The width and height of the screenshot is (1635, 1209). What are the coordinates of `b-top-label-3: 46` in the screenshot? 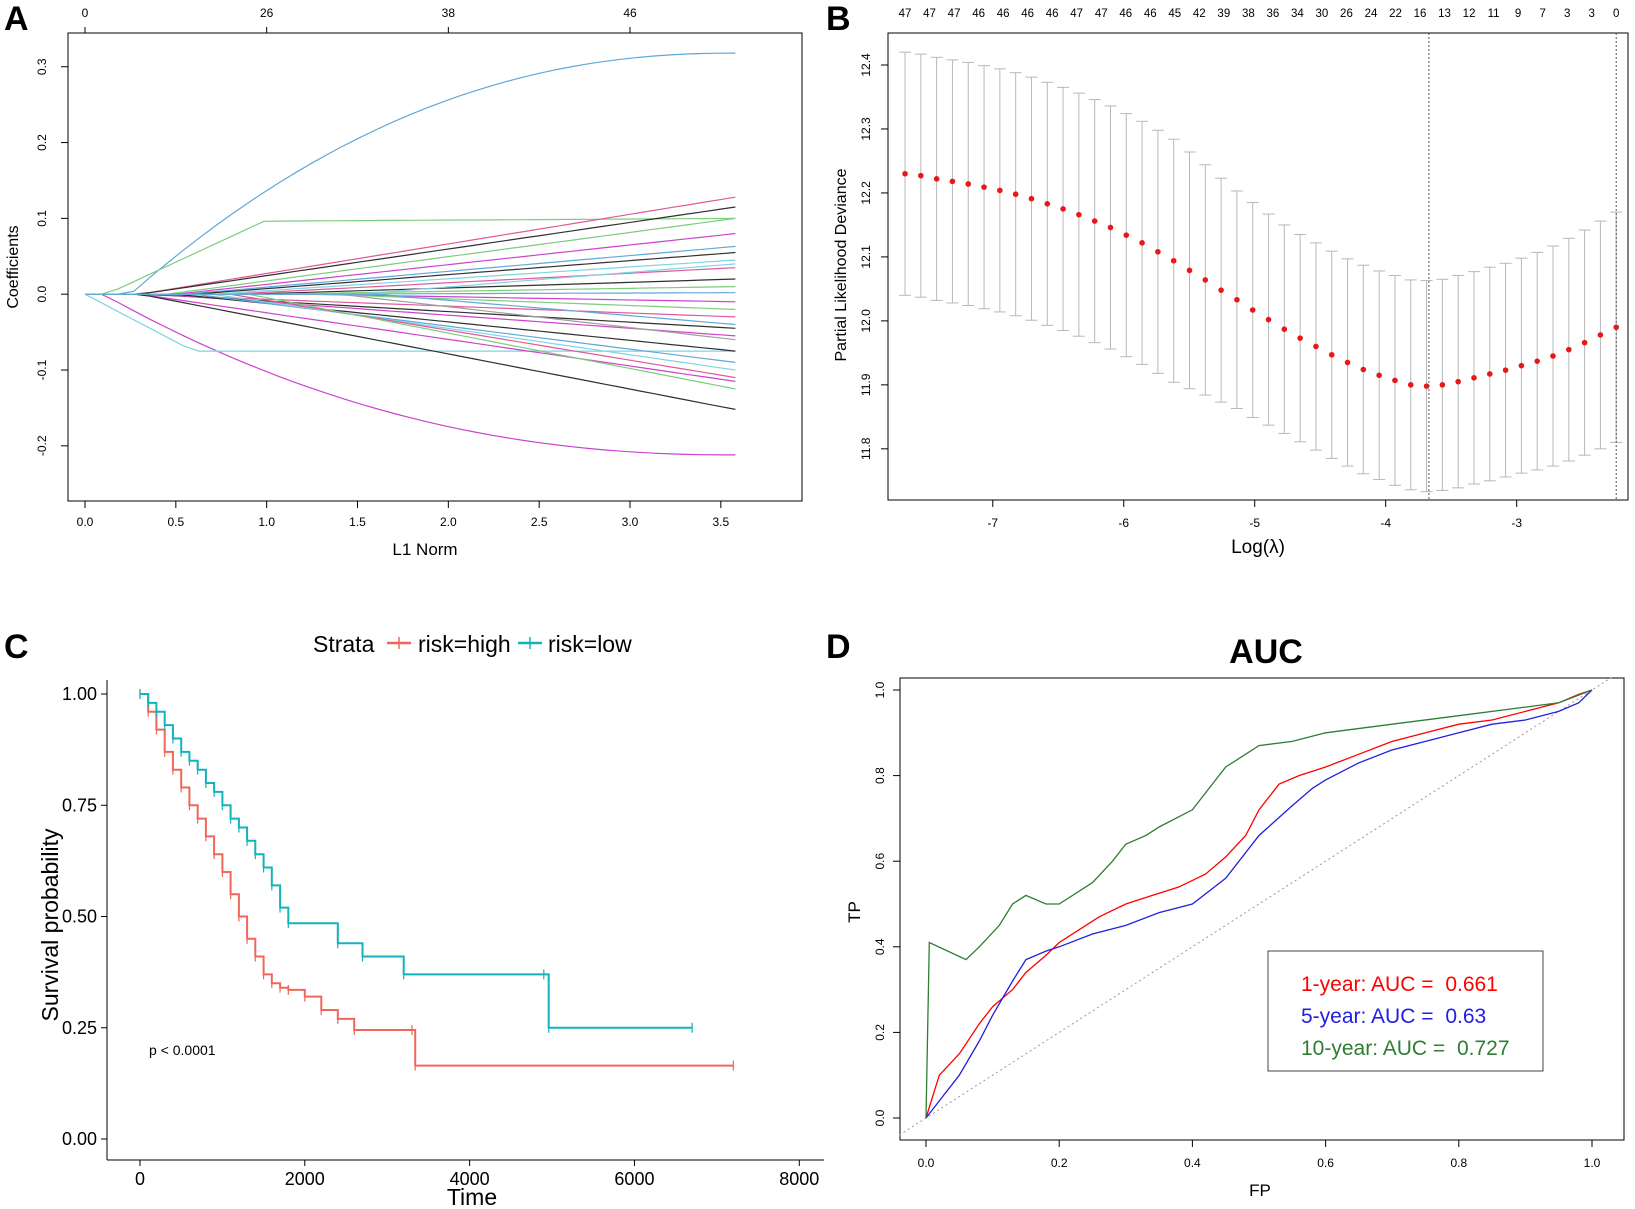 It's located at (978, 14).